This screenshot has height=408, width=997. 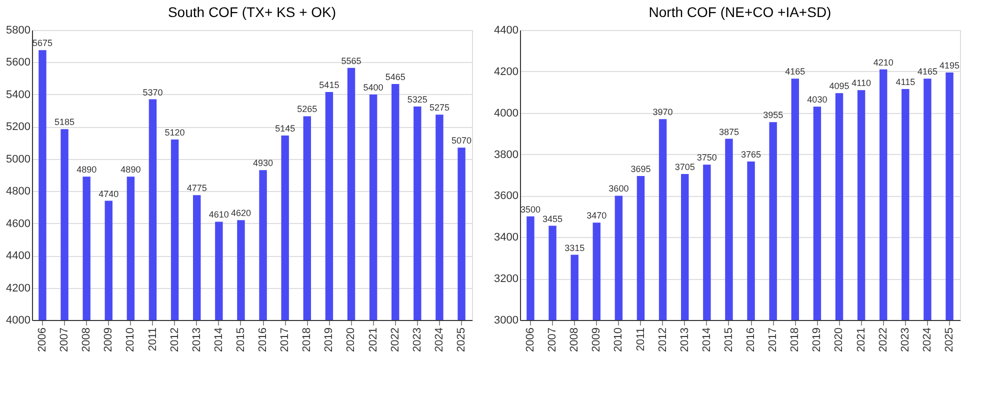 What do you see at coordinates (240, 213) in the screenshot?
I see `data-label: 4620` at bounding box center [240, 213].